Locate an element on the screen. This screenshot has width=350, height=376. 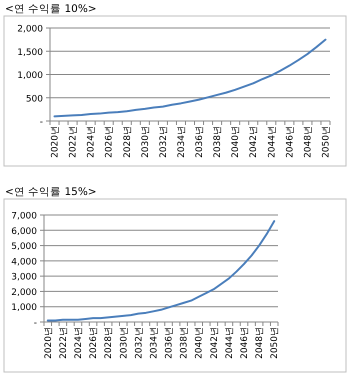
y-tick-label: 1,500 is located at coordinates (30, 53).